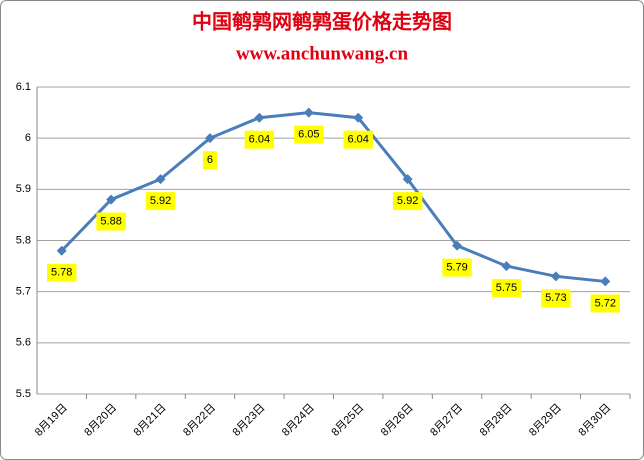 The image size is (644, 460). What do you see at coordinates (322, 53) in the screenshot?
I see `chart-subtitle: www.anchunwang.cn` at bounding box center [322, 53].